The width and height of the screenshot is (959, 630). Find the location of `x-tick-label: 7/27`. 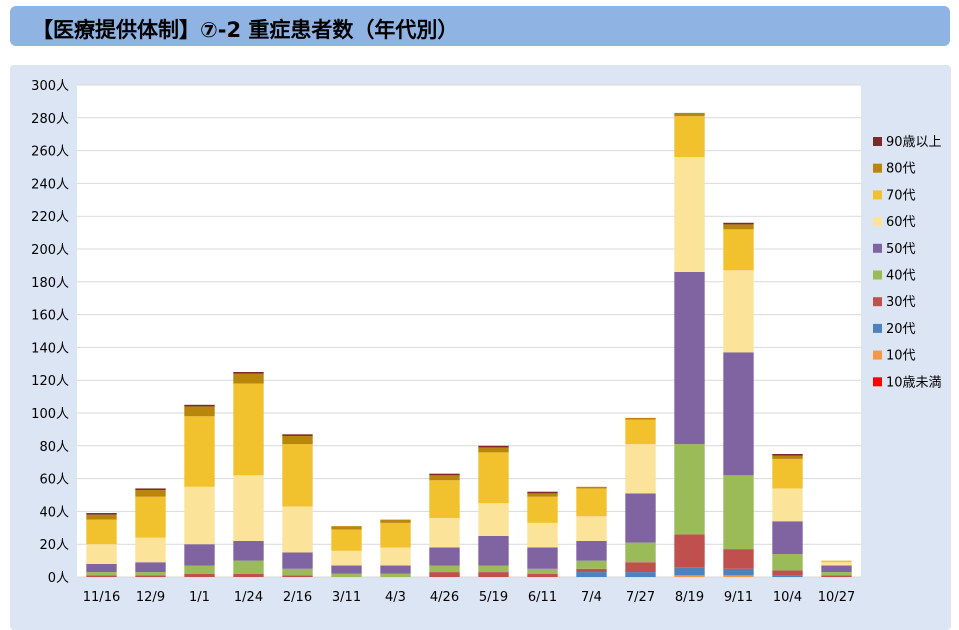

x-tick-label: 7/27 is located at coordinates (640, 597).